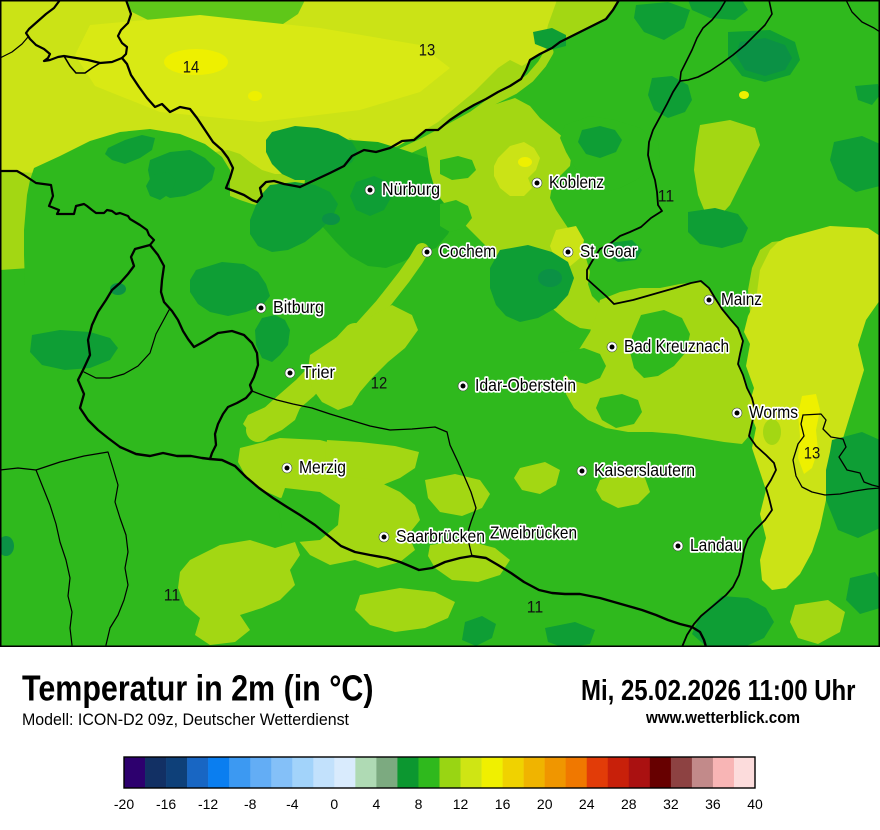  I want to click on svg-text: Saarbrücken, so click(440, 536).